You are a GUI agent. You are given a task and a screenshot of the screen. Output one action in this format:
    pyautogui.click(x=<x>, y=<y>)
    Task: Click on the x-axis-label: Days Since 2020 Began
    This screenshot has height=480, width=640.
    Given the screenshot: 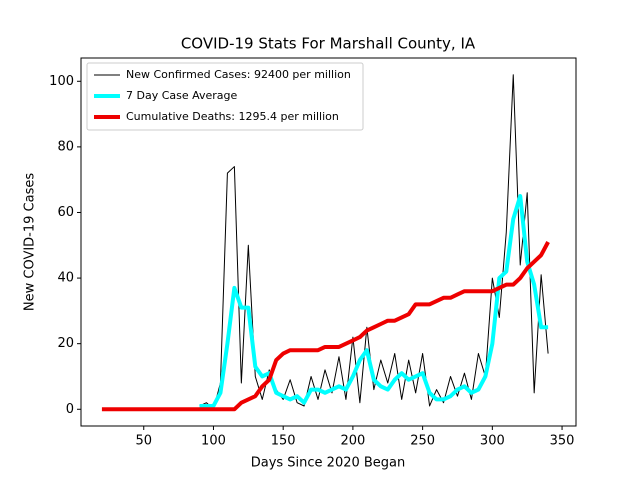 What is the action you would take?
    pyautogui.click(x=328, y=463)
    